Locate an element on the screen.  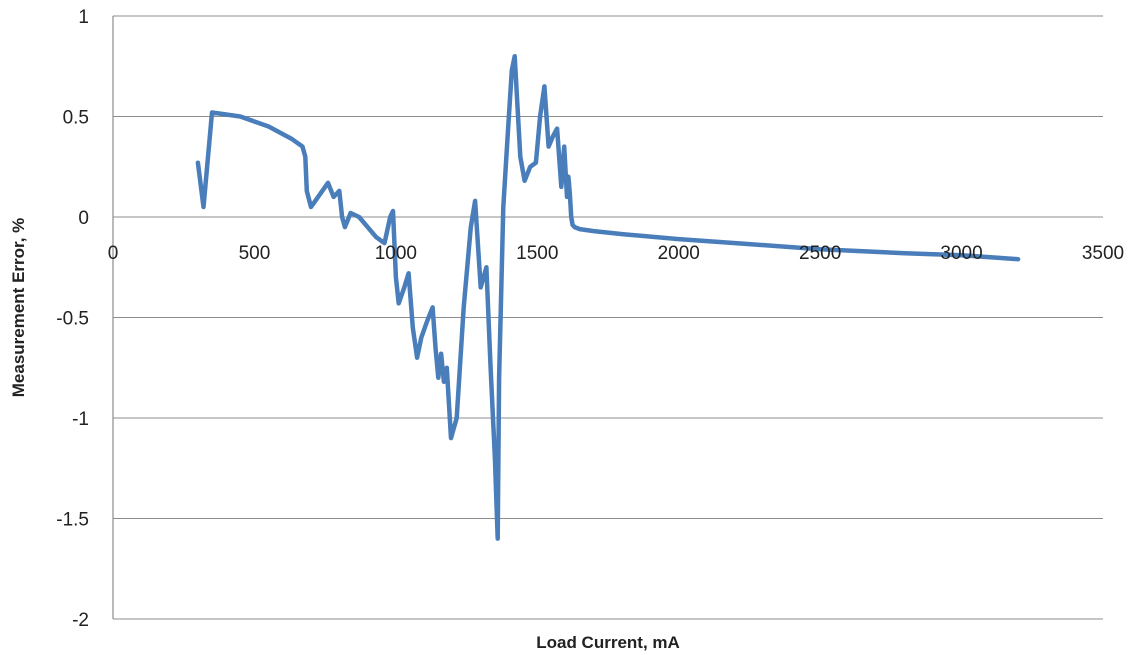
x-tick-labels: 0 500 1000 1500 2000 2500 3000 3500 is located at coordinates (616, 253).